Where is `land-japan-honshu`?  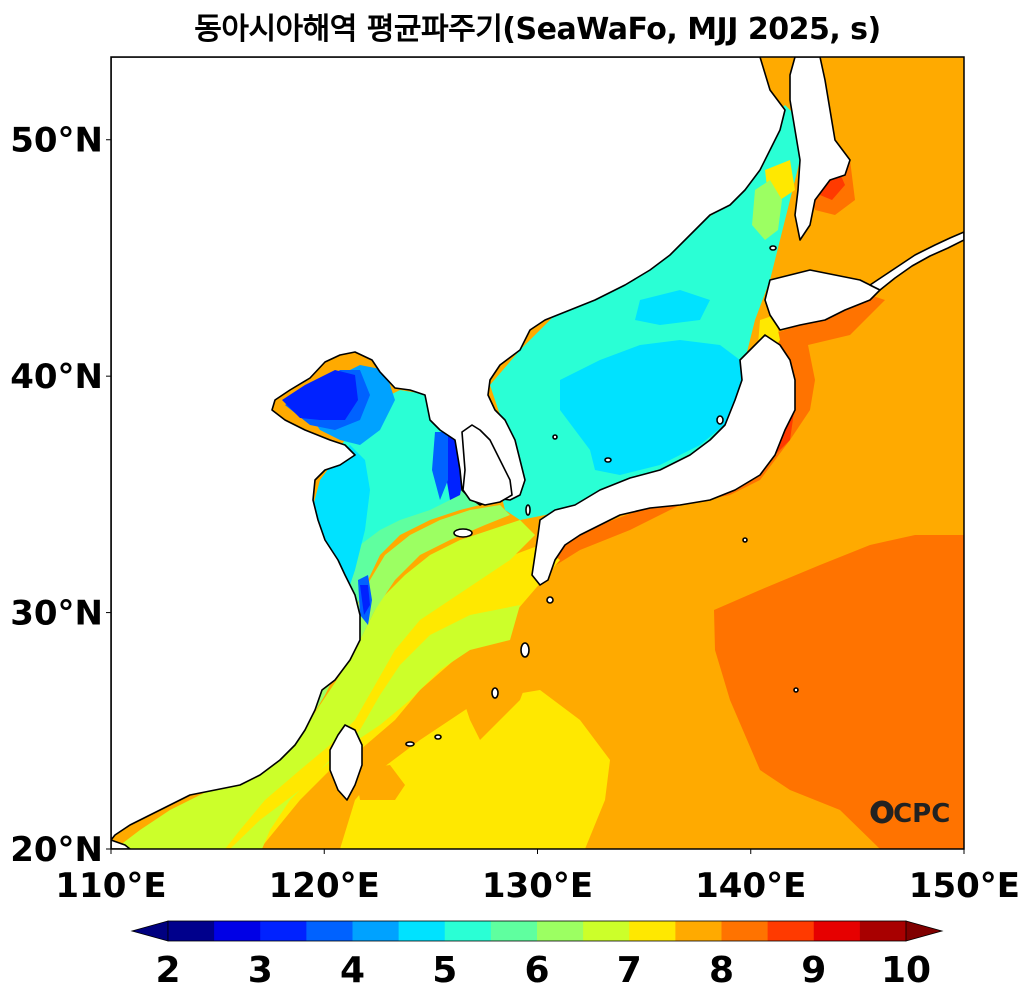
land-japan-honshu is located at coordinates (663, 460).